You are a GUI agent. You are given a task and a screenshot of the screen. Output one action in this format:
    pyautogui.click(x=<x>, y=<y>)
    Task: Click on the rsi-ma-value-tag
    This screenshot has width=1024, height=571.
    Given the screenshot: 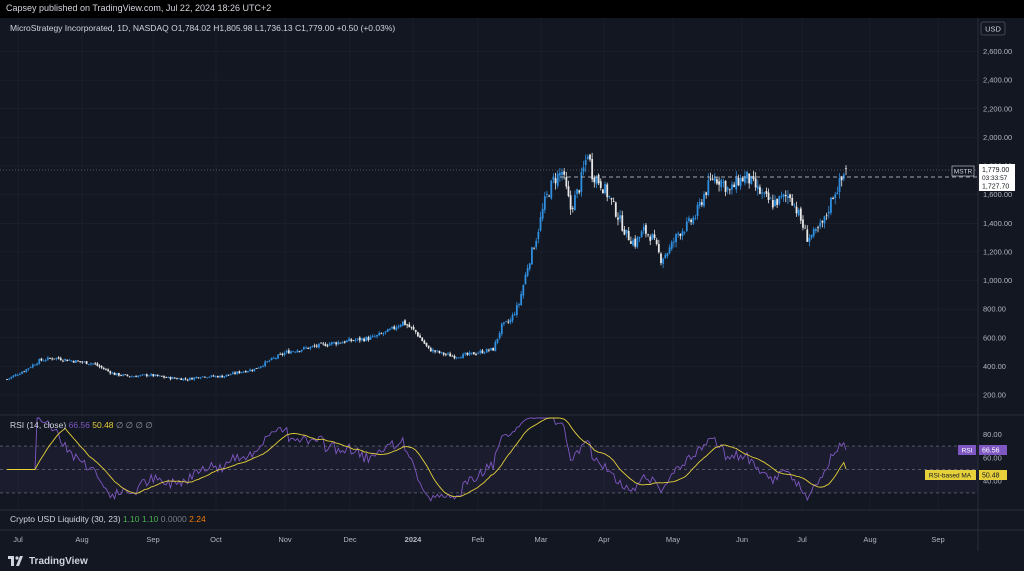 What is the action you would take?
    pyautogui.click(x=993, y=475)
    